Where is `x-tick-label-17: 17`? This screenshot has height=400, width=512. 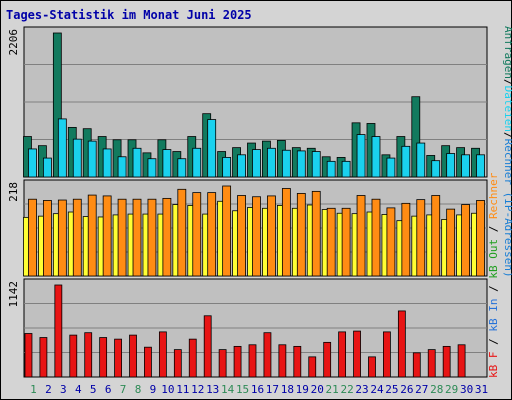
x-tick-label-17: 17 is located at coordinates (272, 389).